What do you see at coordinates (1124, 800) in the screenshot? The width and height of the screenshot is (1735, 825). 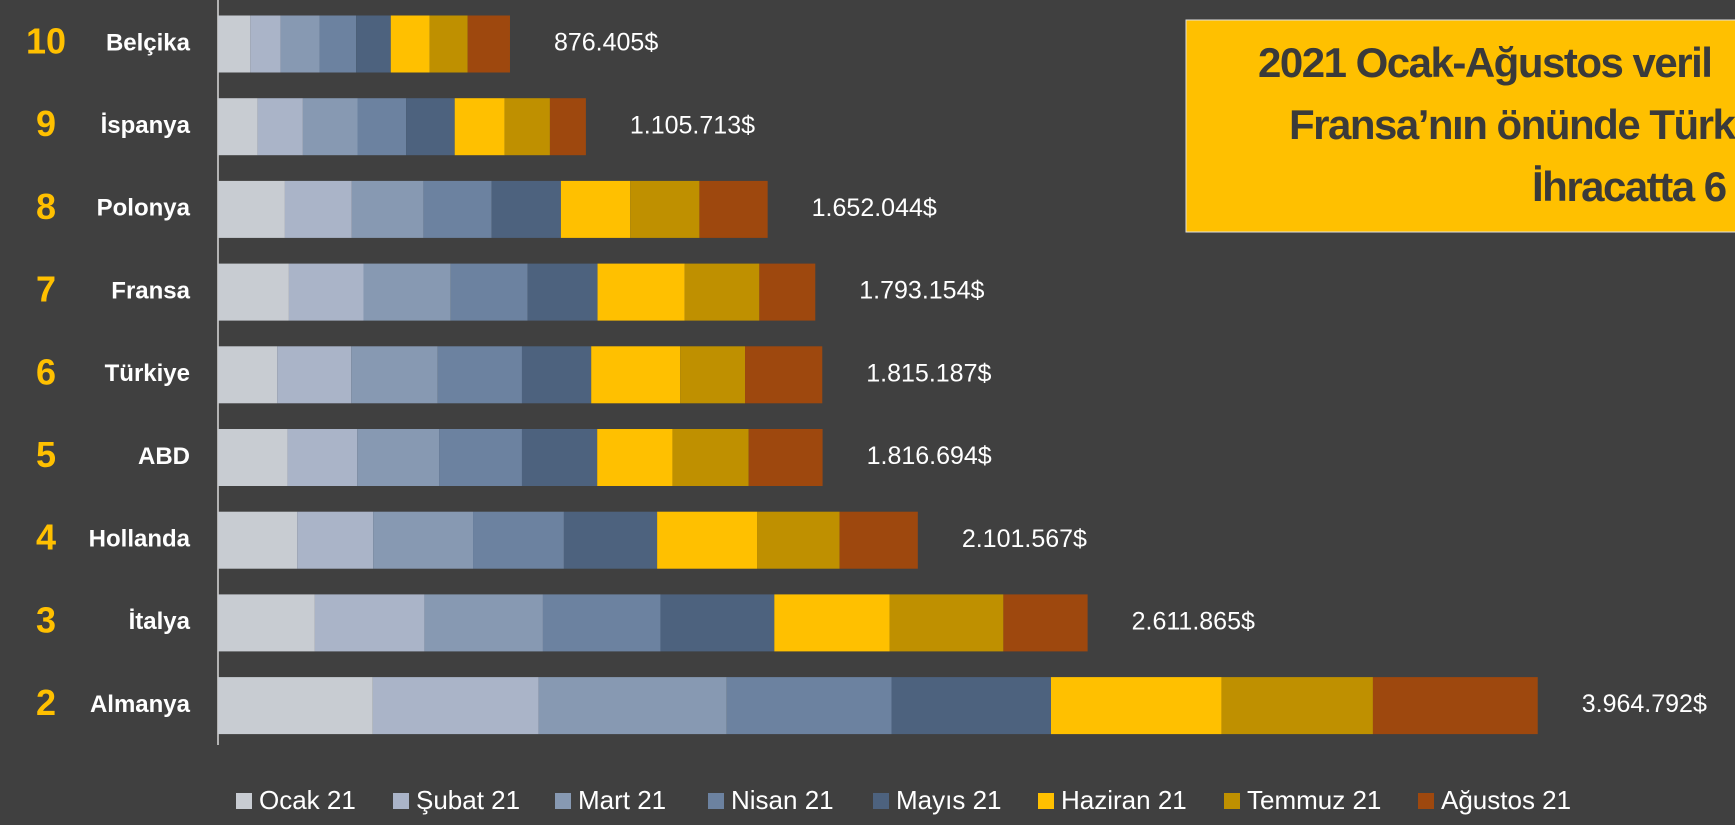 I see `legend-label: Haziran 21` at bounding box center [1124, 800].